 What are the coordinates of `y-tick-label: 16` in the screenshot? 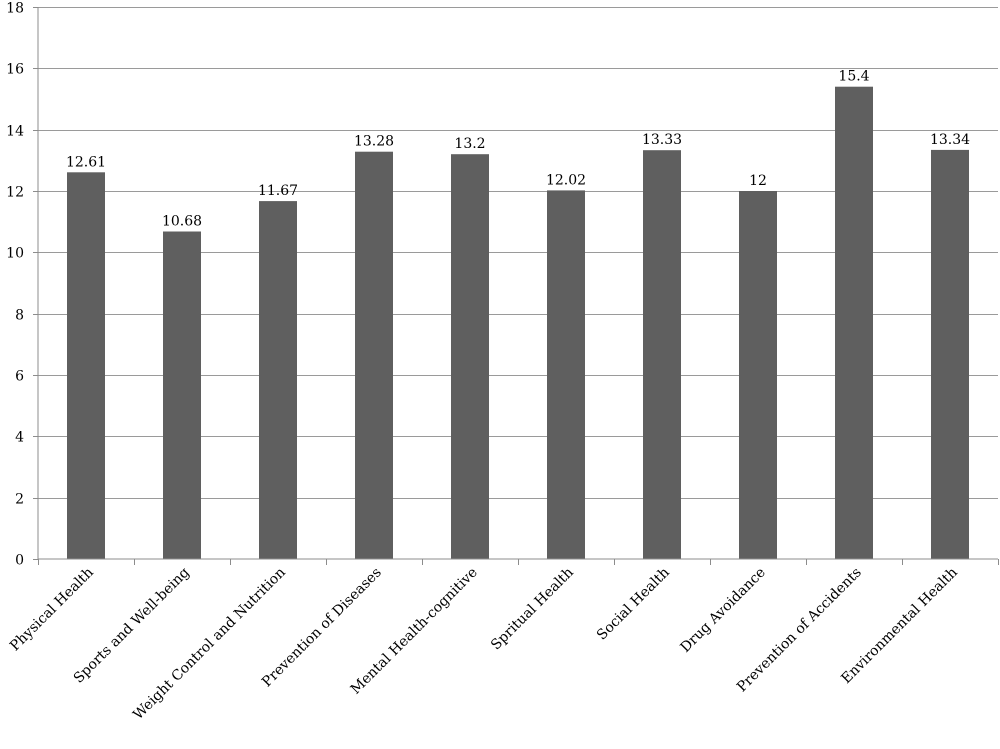 It's located at (15, 70).